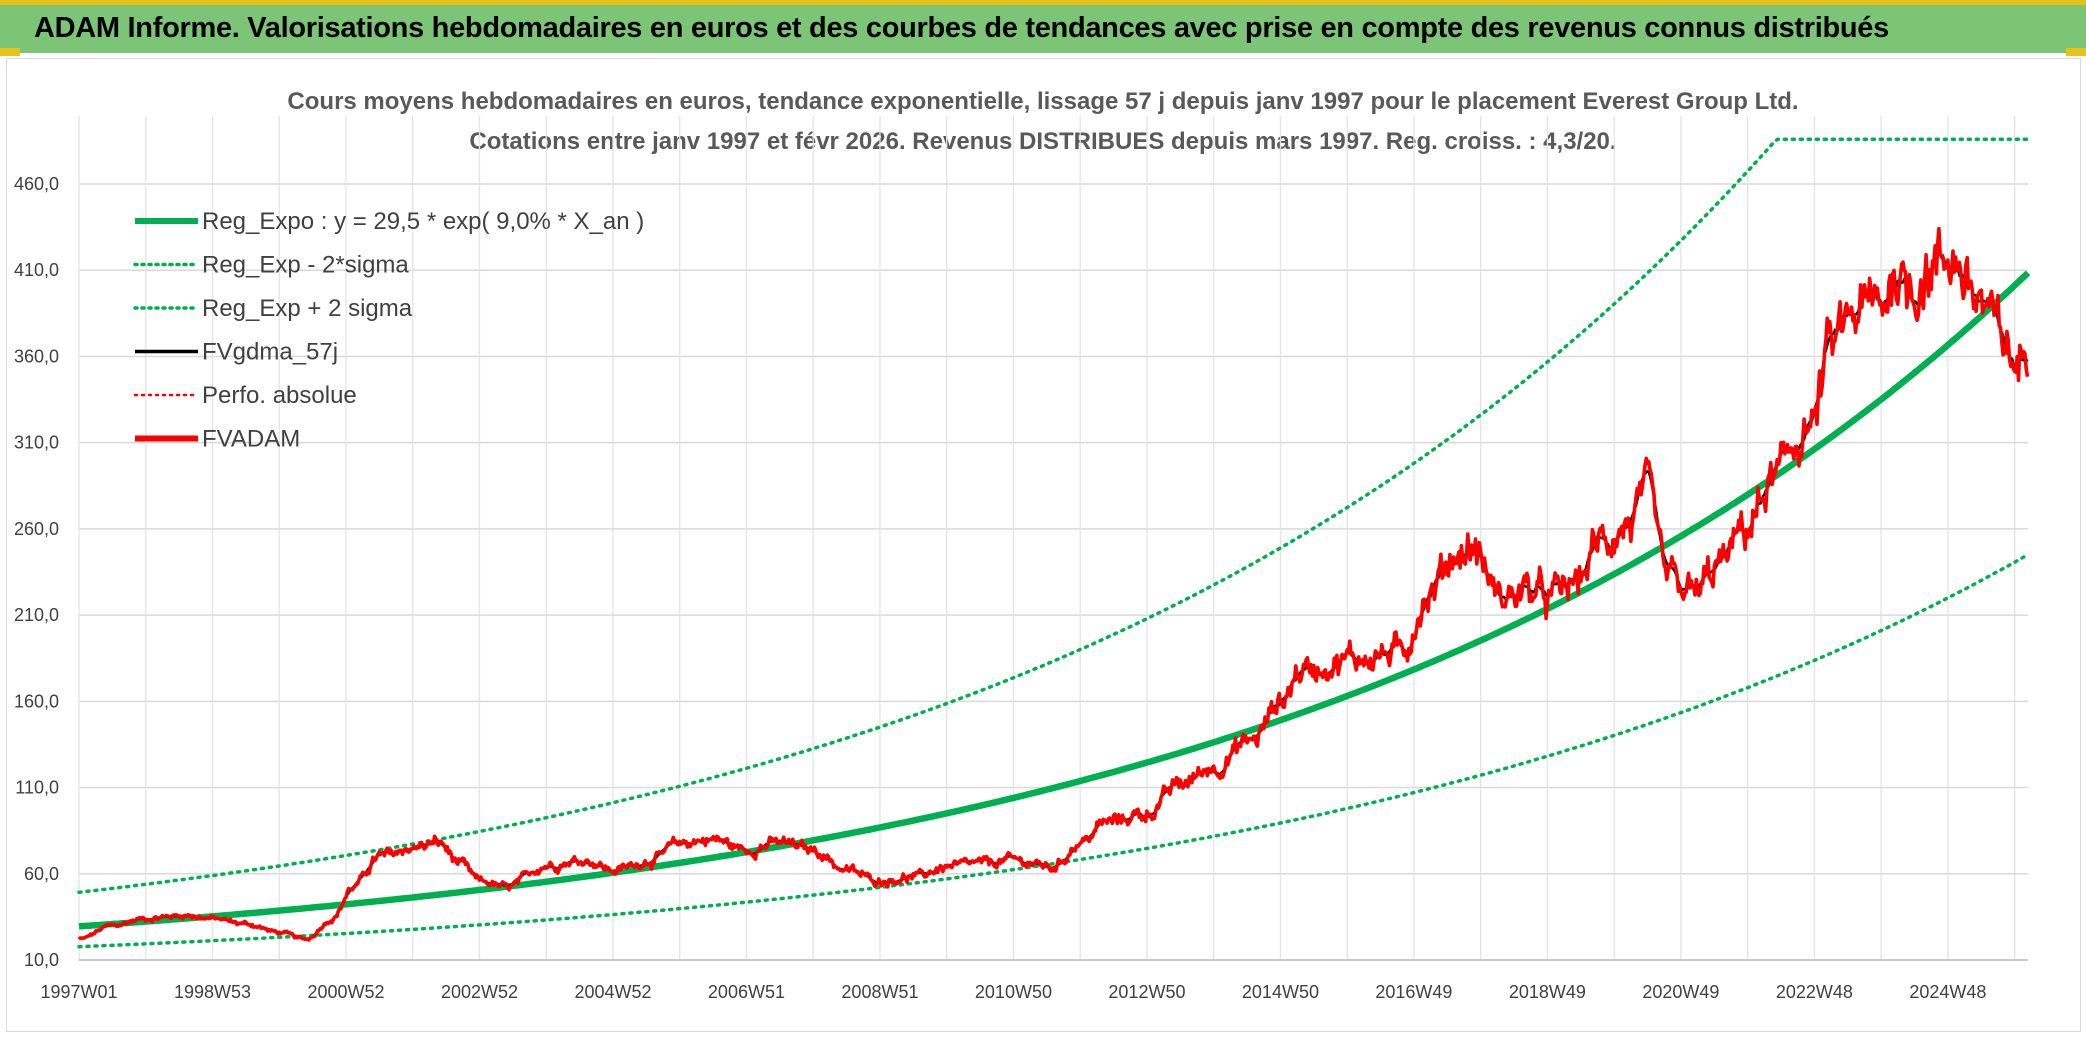 The height and width of the screenshot is (1038, 2086). What do you see at coordinates (41, 960) in the screenshot?
I see `y-tick-label: 10,0` at bounding box center [41, 960].